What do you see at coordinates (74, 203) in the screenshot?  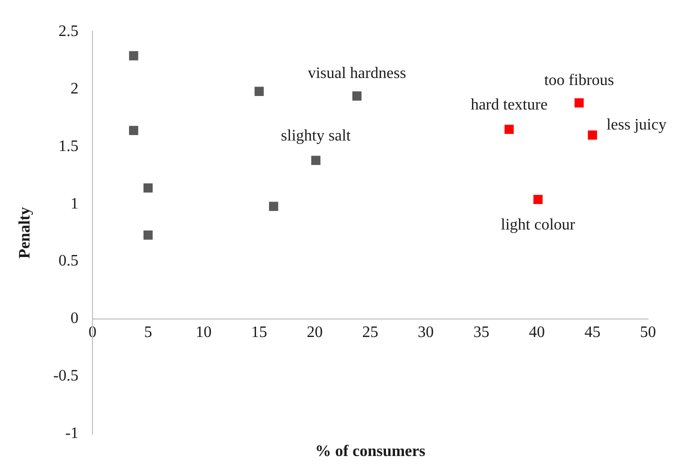 I see `y-tick-label: 1` at bounding box center [74, 203].